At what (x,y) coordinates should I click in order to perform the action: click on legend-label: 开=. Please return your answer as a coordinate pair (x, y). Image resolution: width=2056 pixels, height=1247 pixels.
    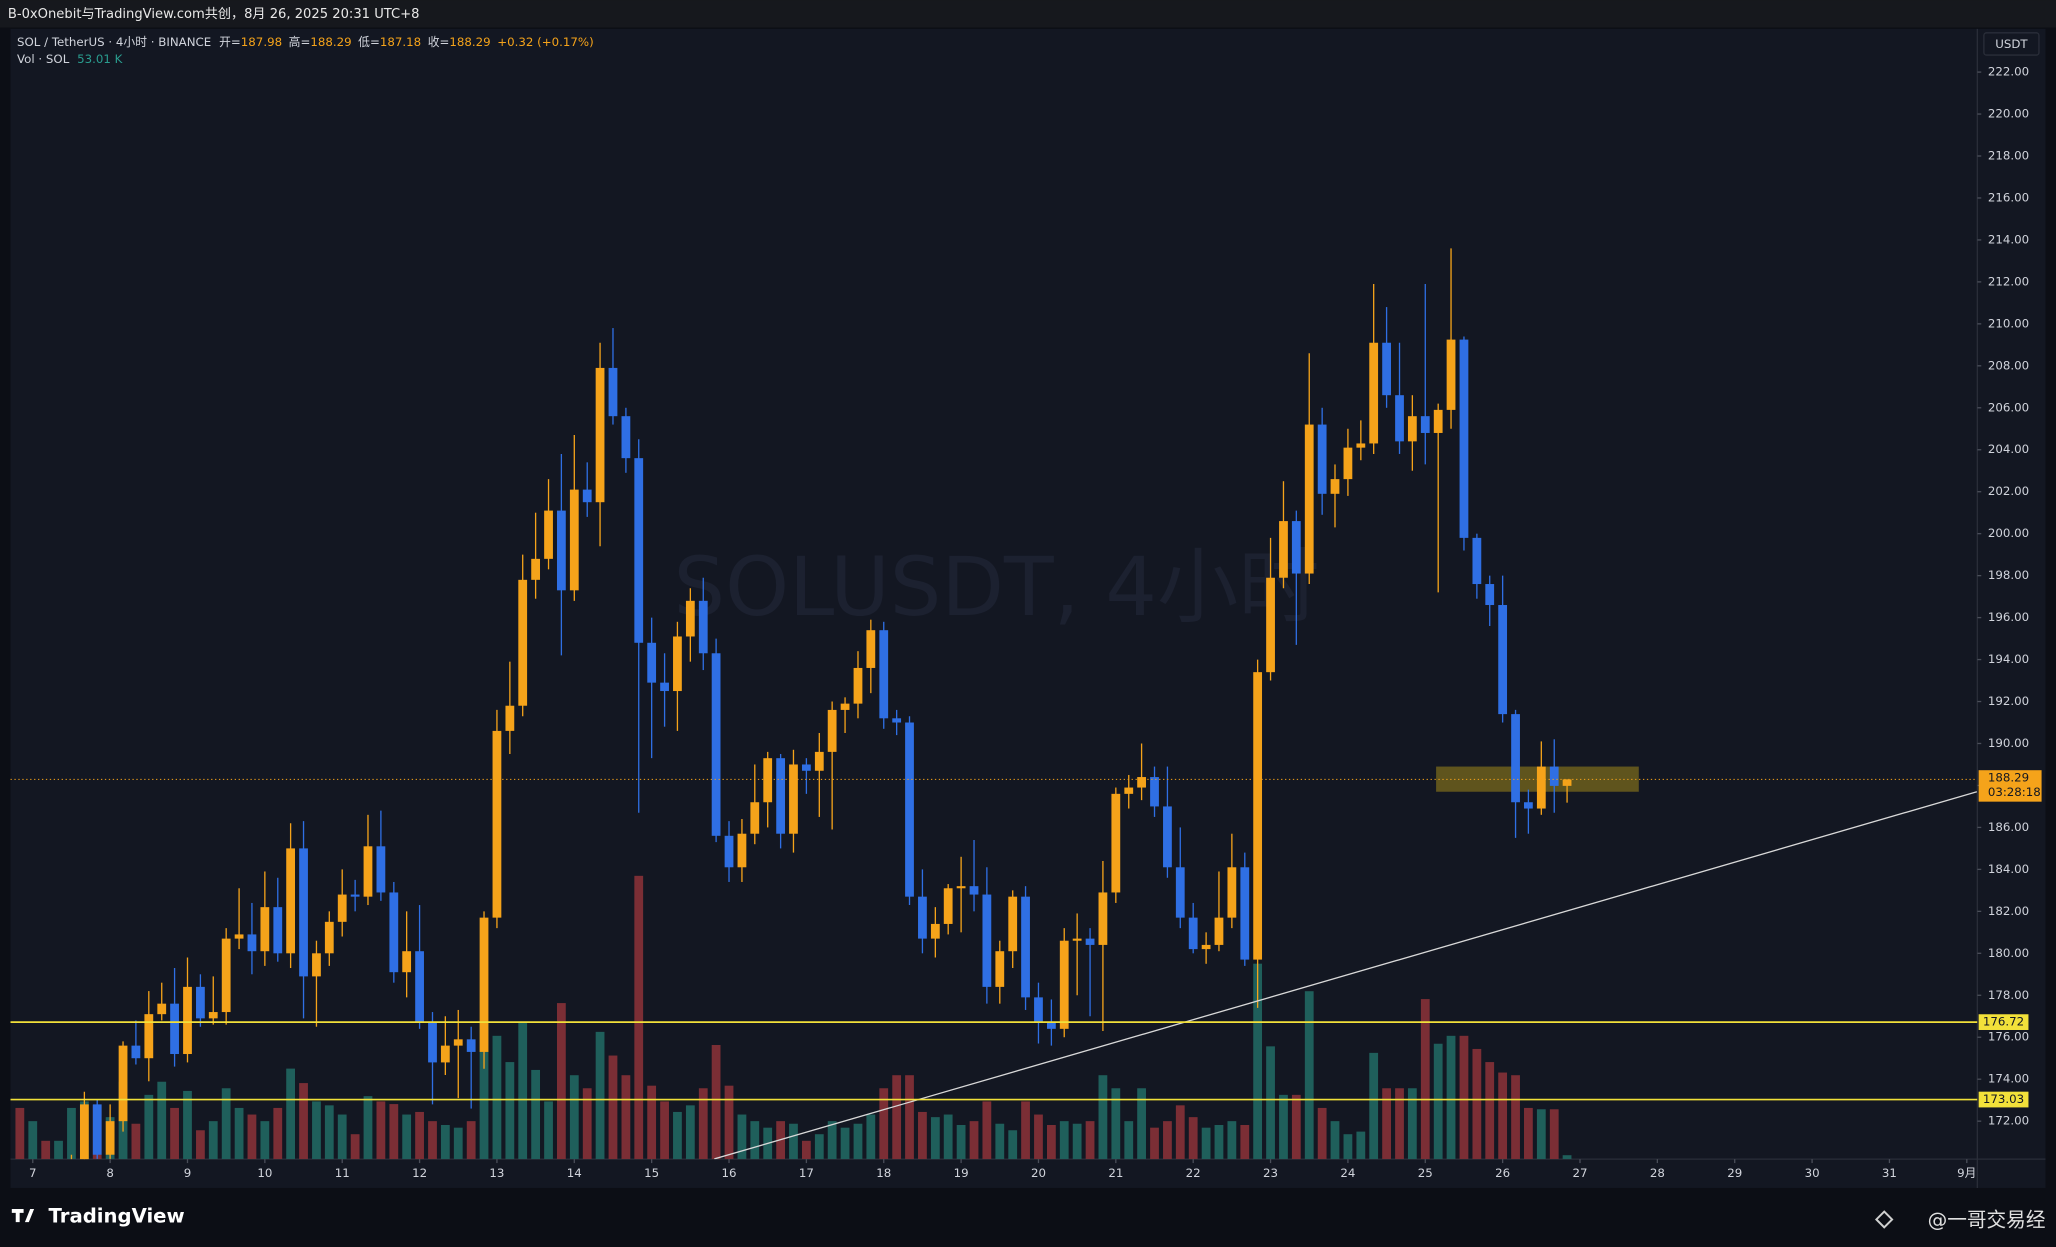
    Looking at the image, I should click on (230, 41).